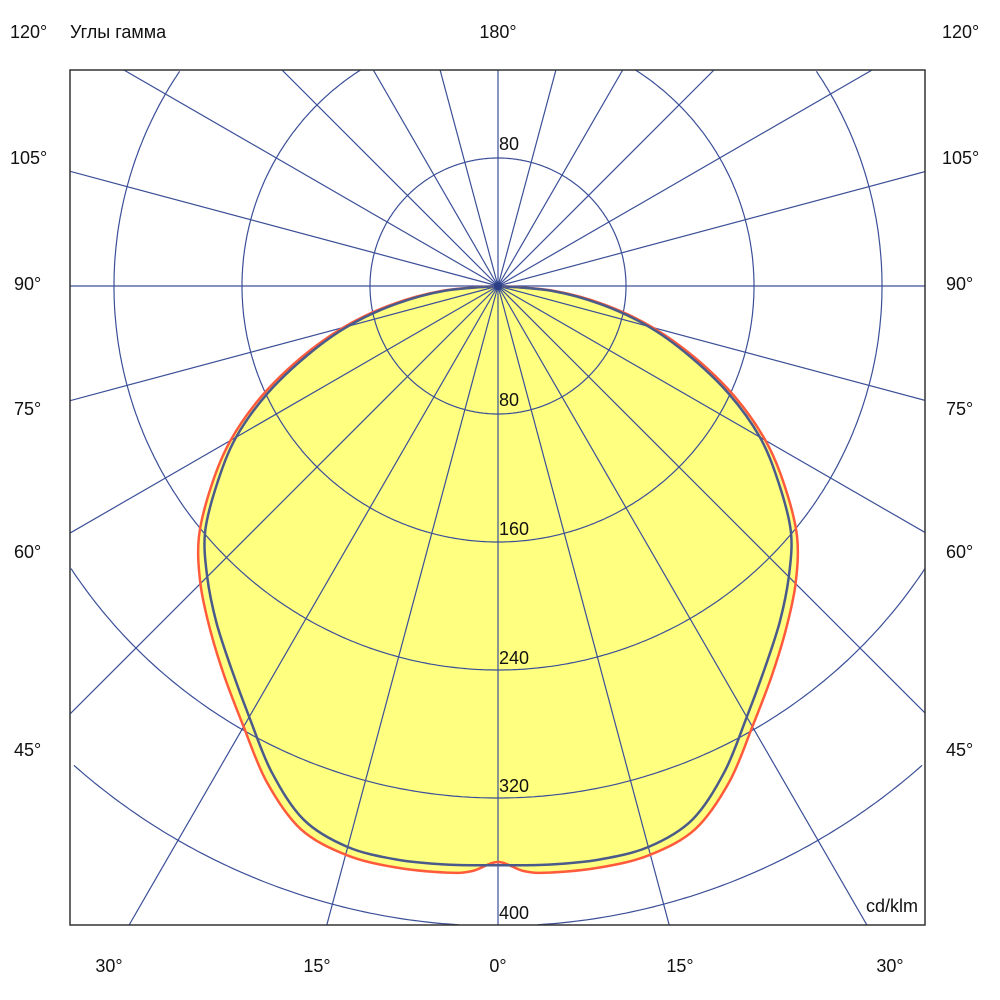 The image size is (1000, 1000). I want to click on left-angle-label: 105°, so click(28, 158).